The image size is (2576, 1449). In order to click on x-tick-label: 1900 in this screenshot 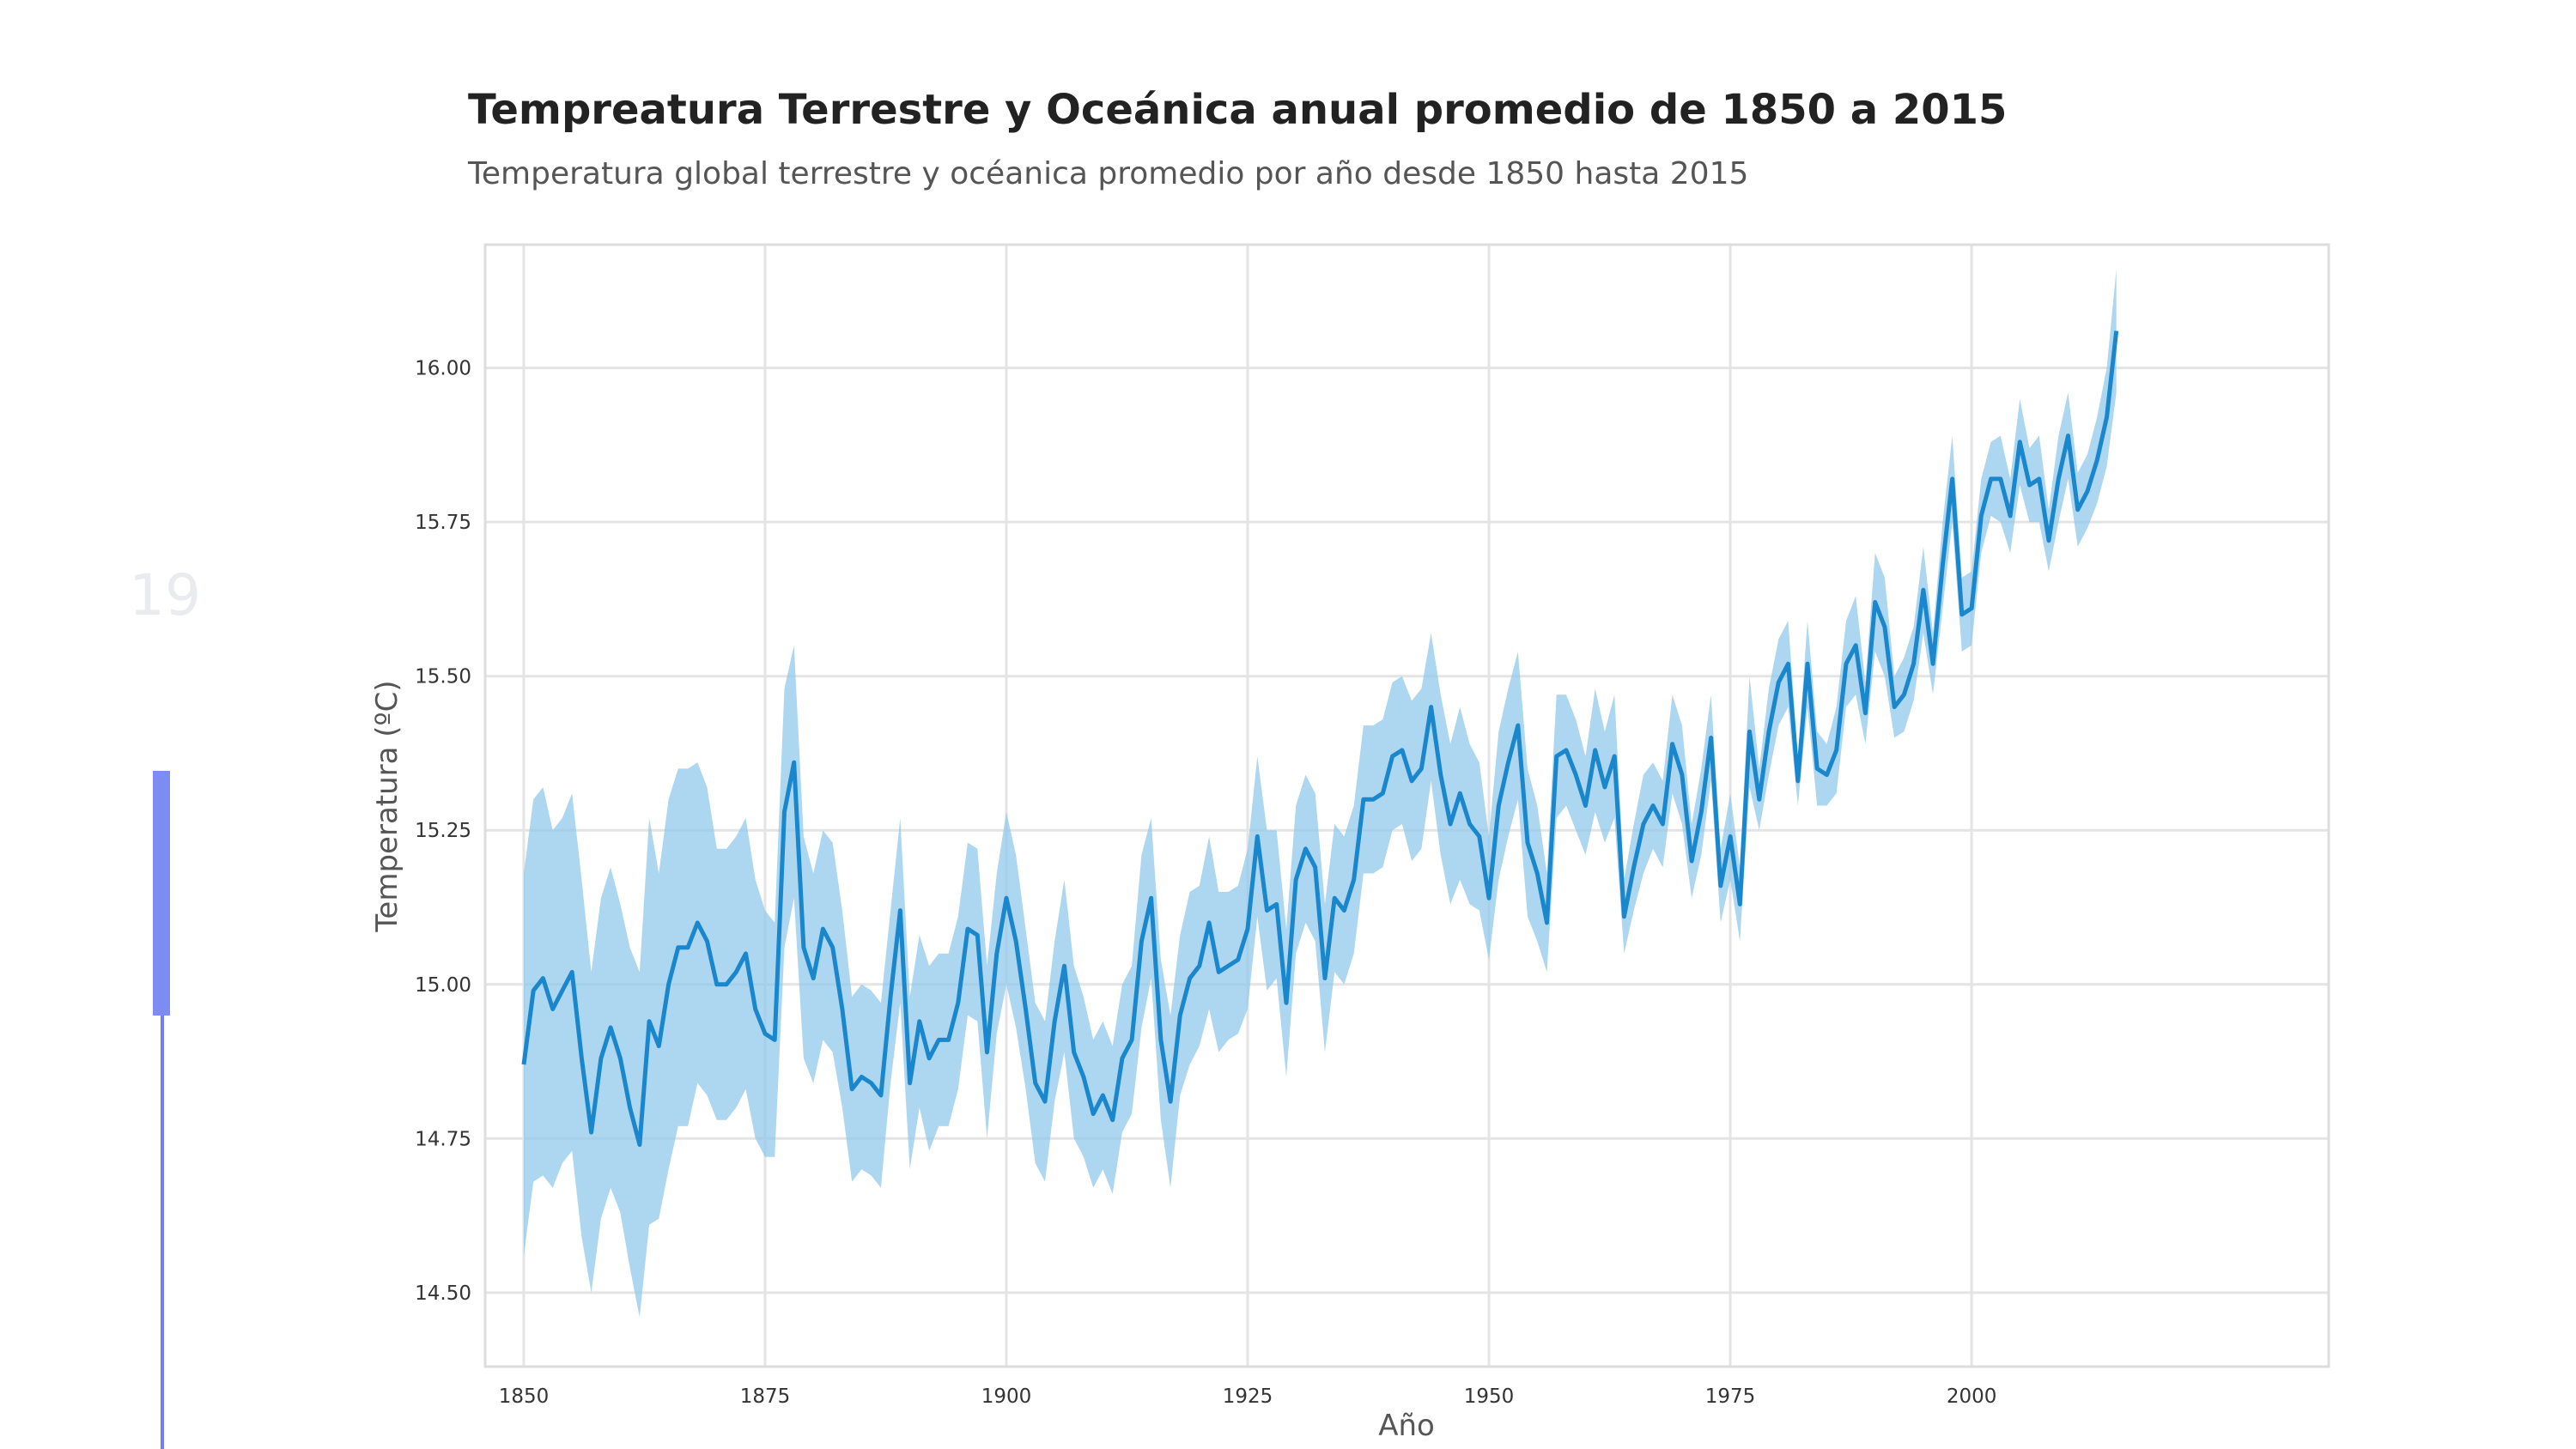, I will do `click(1006, 1396)`.